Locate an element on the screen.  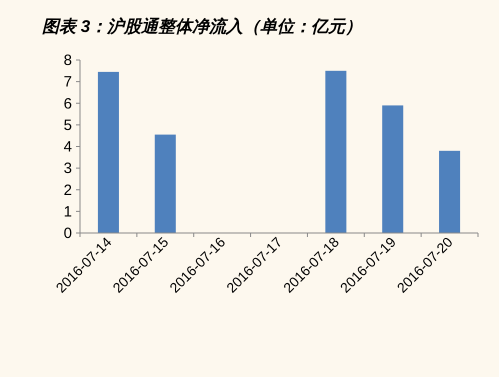
y-tick-label: 1 is located at coordinates (68, 211).